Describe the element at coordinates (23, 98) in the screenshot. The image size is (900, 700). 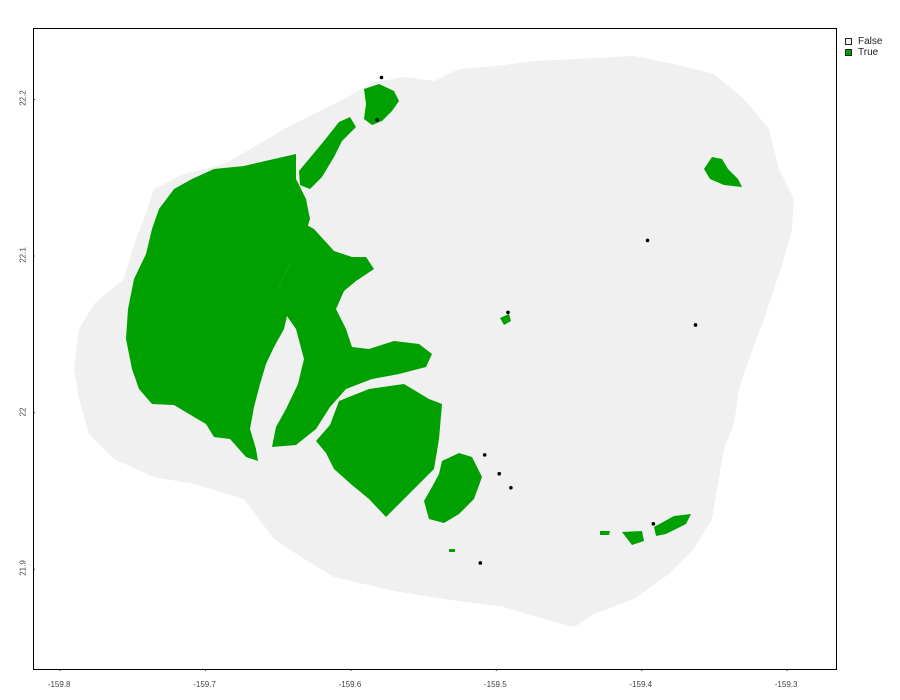
I see `y-tick-label: 22.2` at that location.